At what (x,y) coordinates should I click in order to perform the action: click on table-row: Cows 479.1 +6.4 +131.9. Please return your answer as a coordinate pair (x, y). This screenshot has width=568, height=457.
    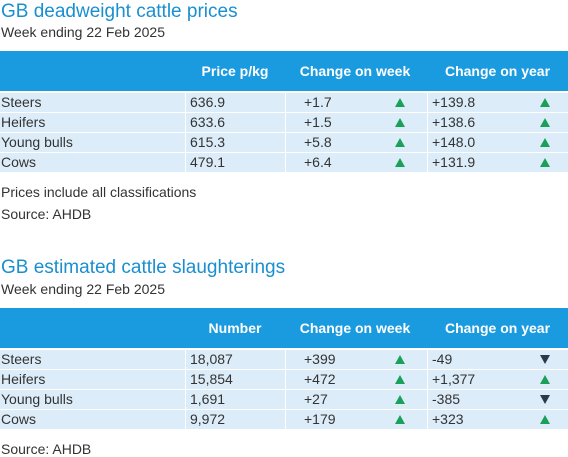
    Looking at the image, I should click on (284, 162).